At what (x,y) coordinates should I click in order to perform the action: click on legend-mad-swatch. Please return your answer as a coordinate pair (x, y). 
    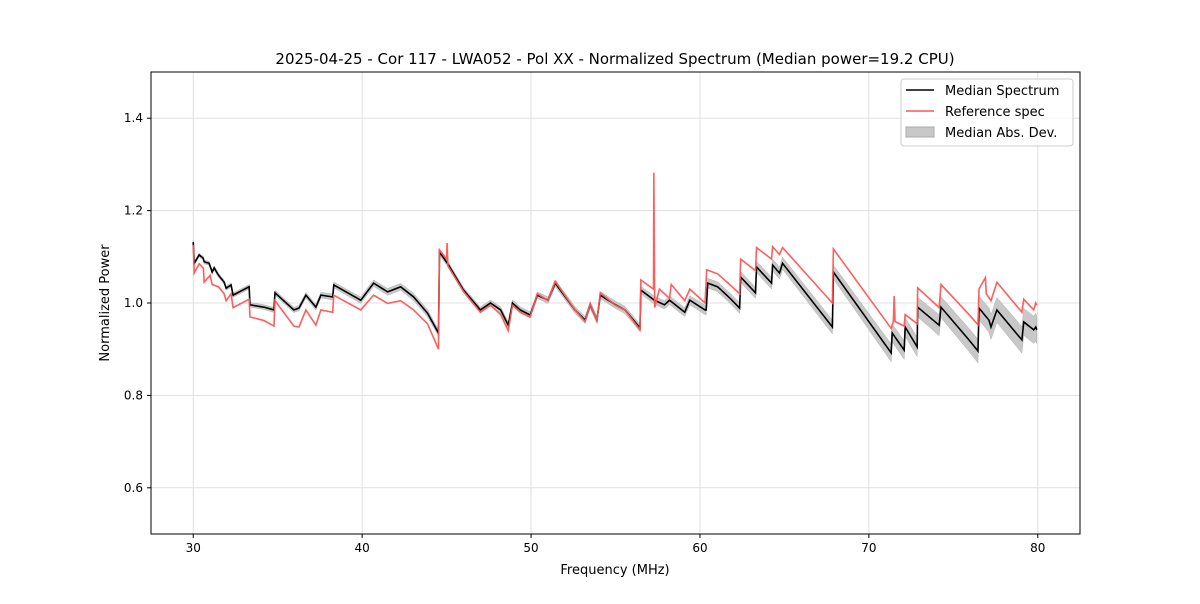
    Looking at the image, I should click on (920, 132).